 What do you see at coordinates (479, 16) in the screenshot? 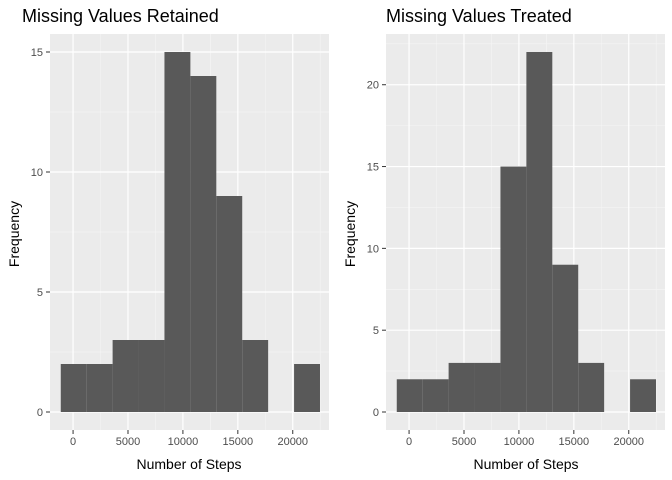
I see `chart-title: Missing Values Treated` at bounding box center [479, 16].